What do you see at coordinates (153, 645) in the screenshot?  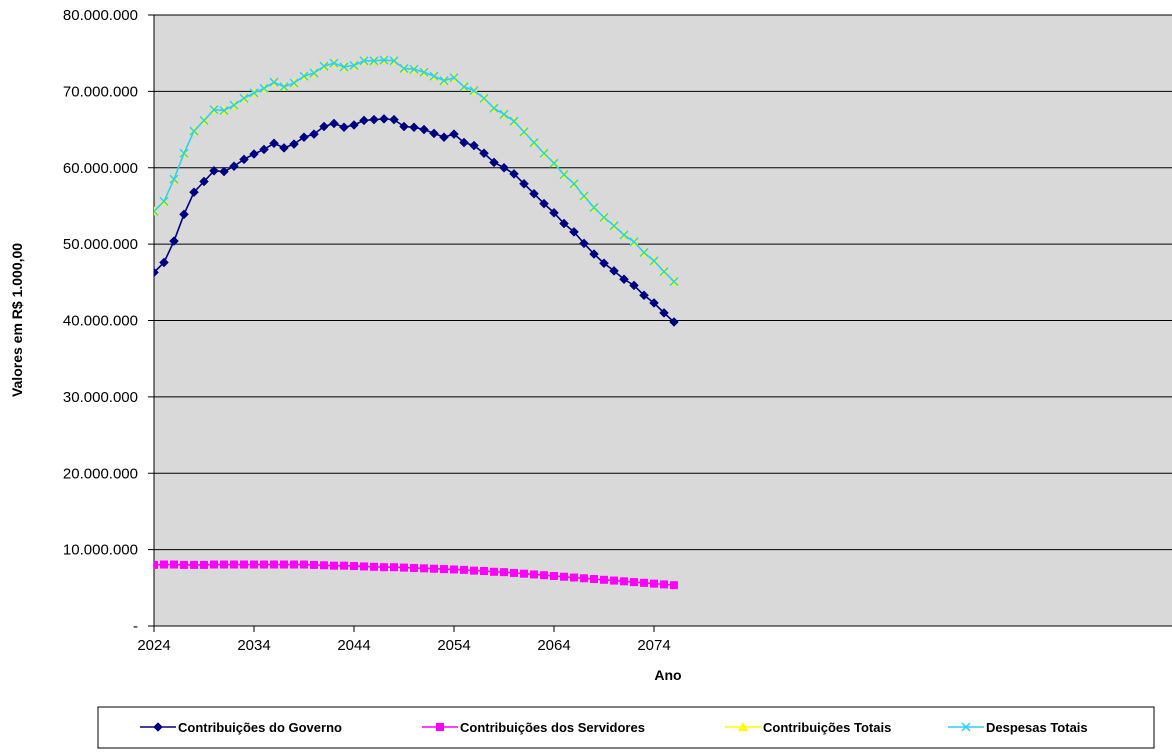 I see `x-tick-label: 2024` at bounding box center [153, 645].